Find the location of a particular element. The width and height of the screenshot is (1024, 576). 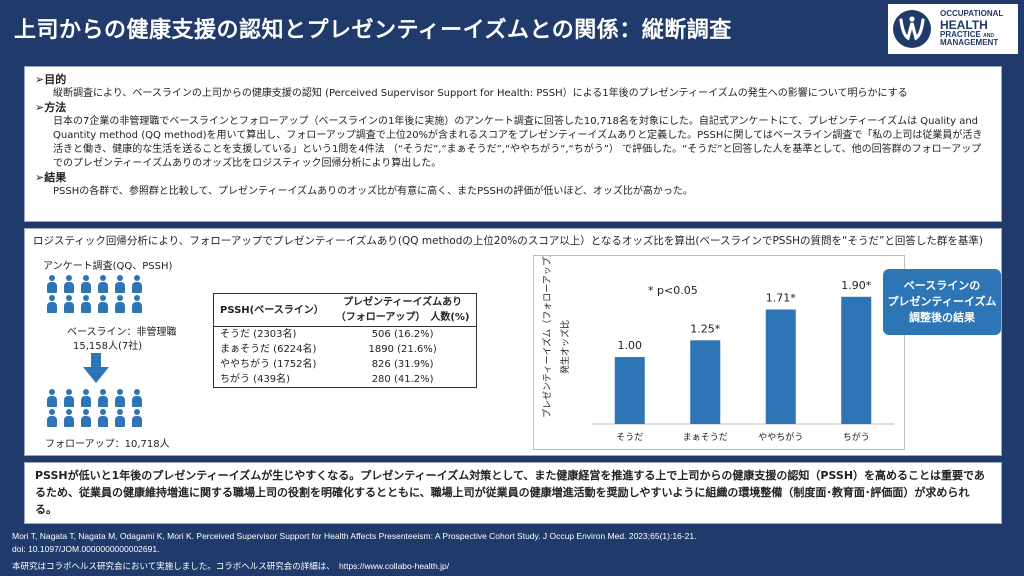

bar-value-label-3: 1.90* is located at coordinates (856, 285).